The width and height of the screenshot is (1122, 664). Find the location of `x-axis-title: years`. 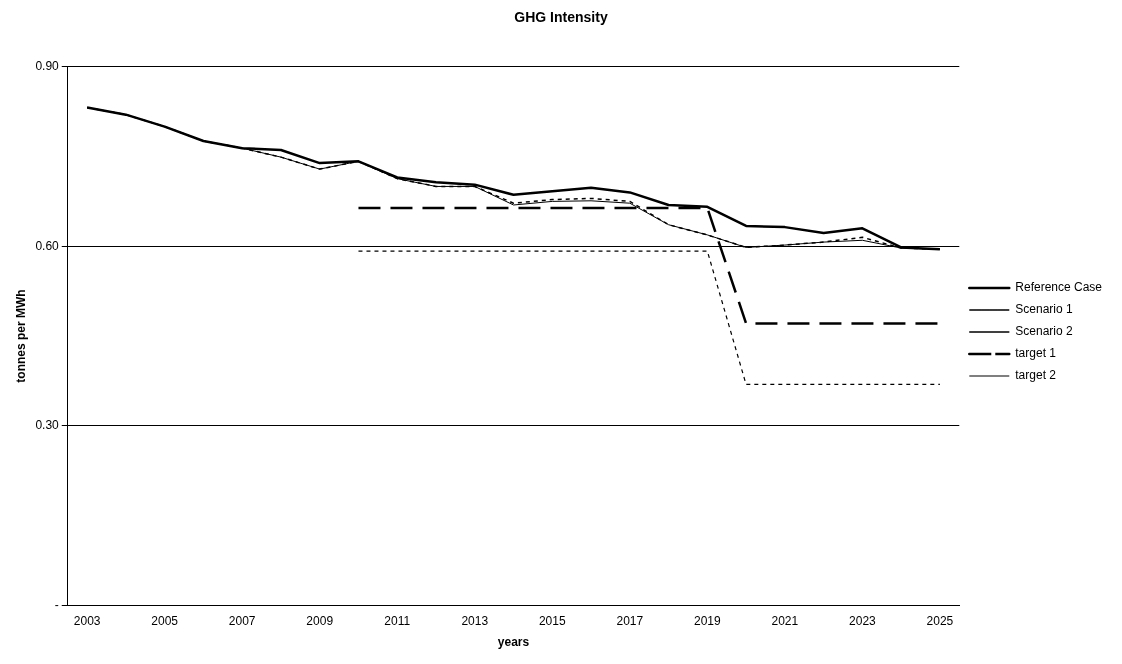

x-axis-title: years is located at coordinates (513, 642).